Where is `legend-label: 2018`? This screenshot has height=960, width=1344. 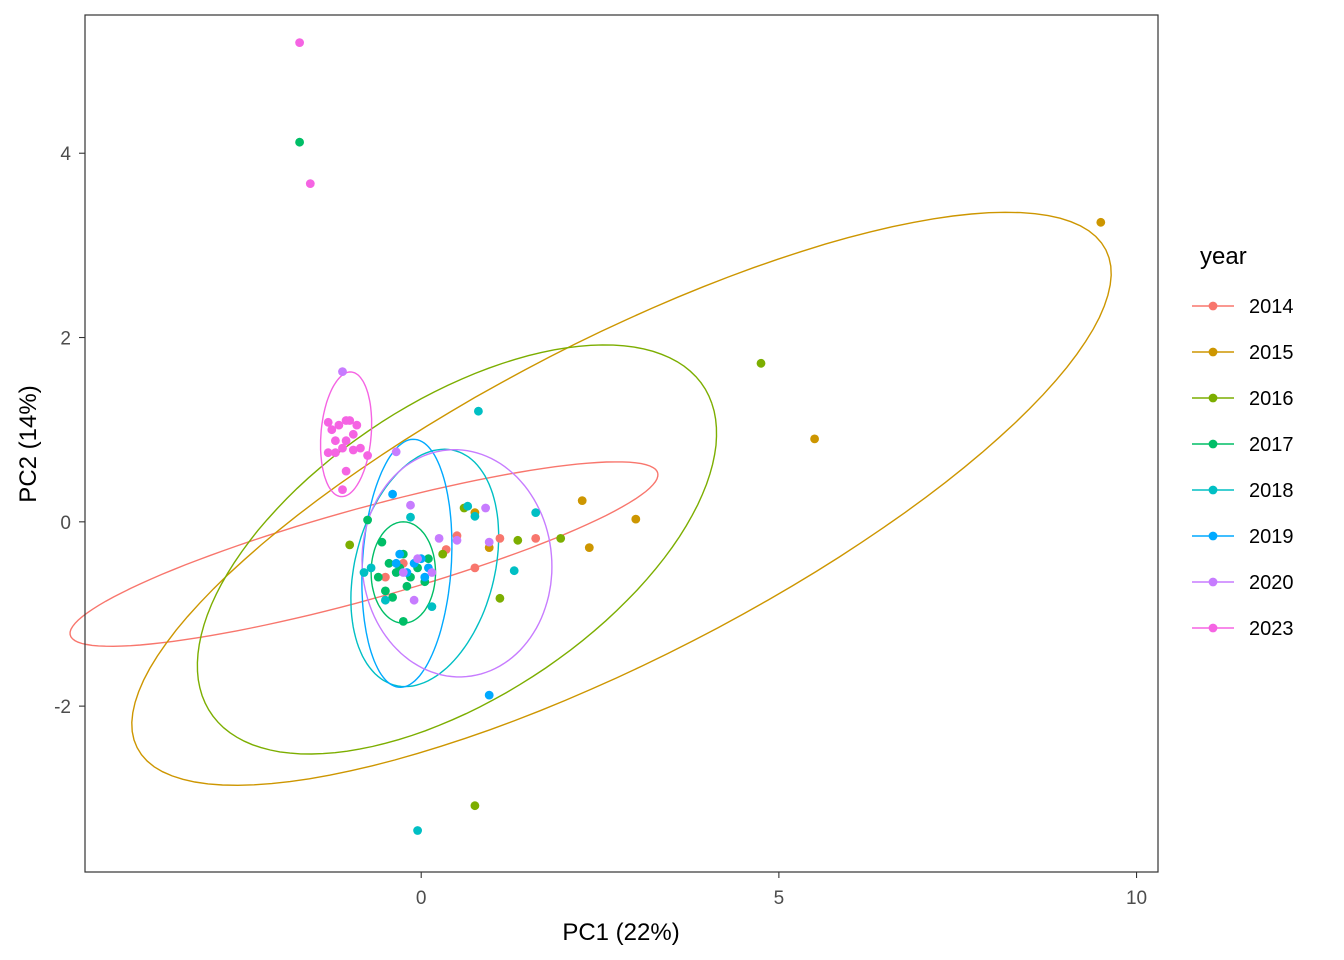 legend-label: 2018 is located at coordinates (1271, 491).